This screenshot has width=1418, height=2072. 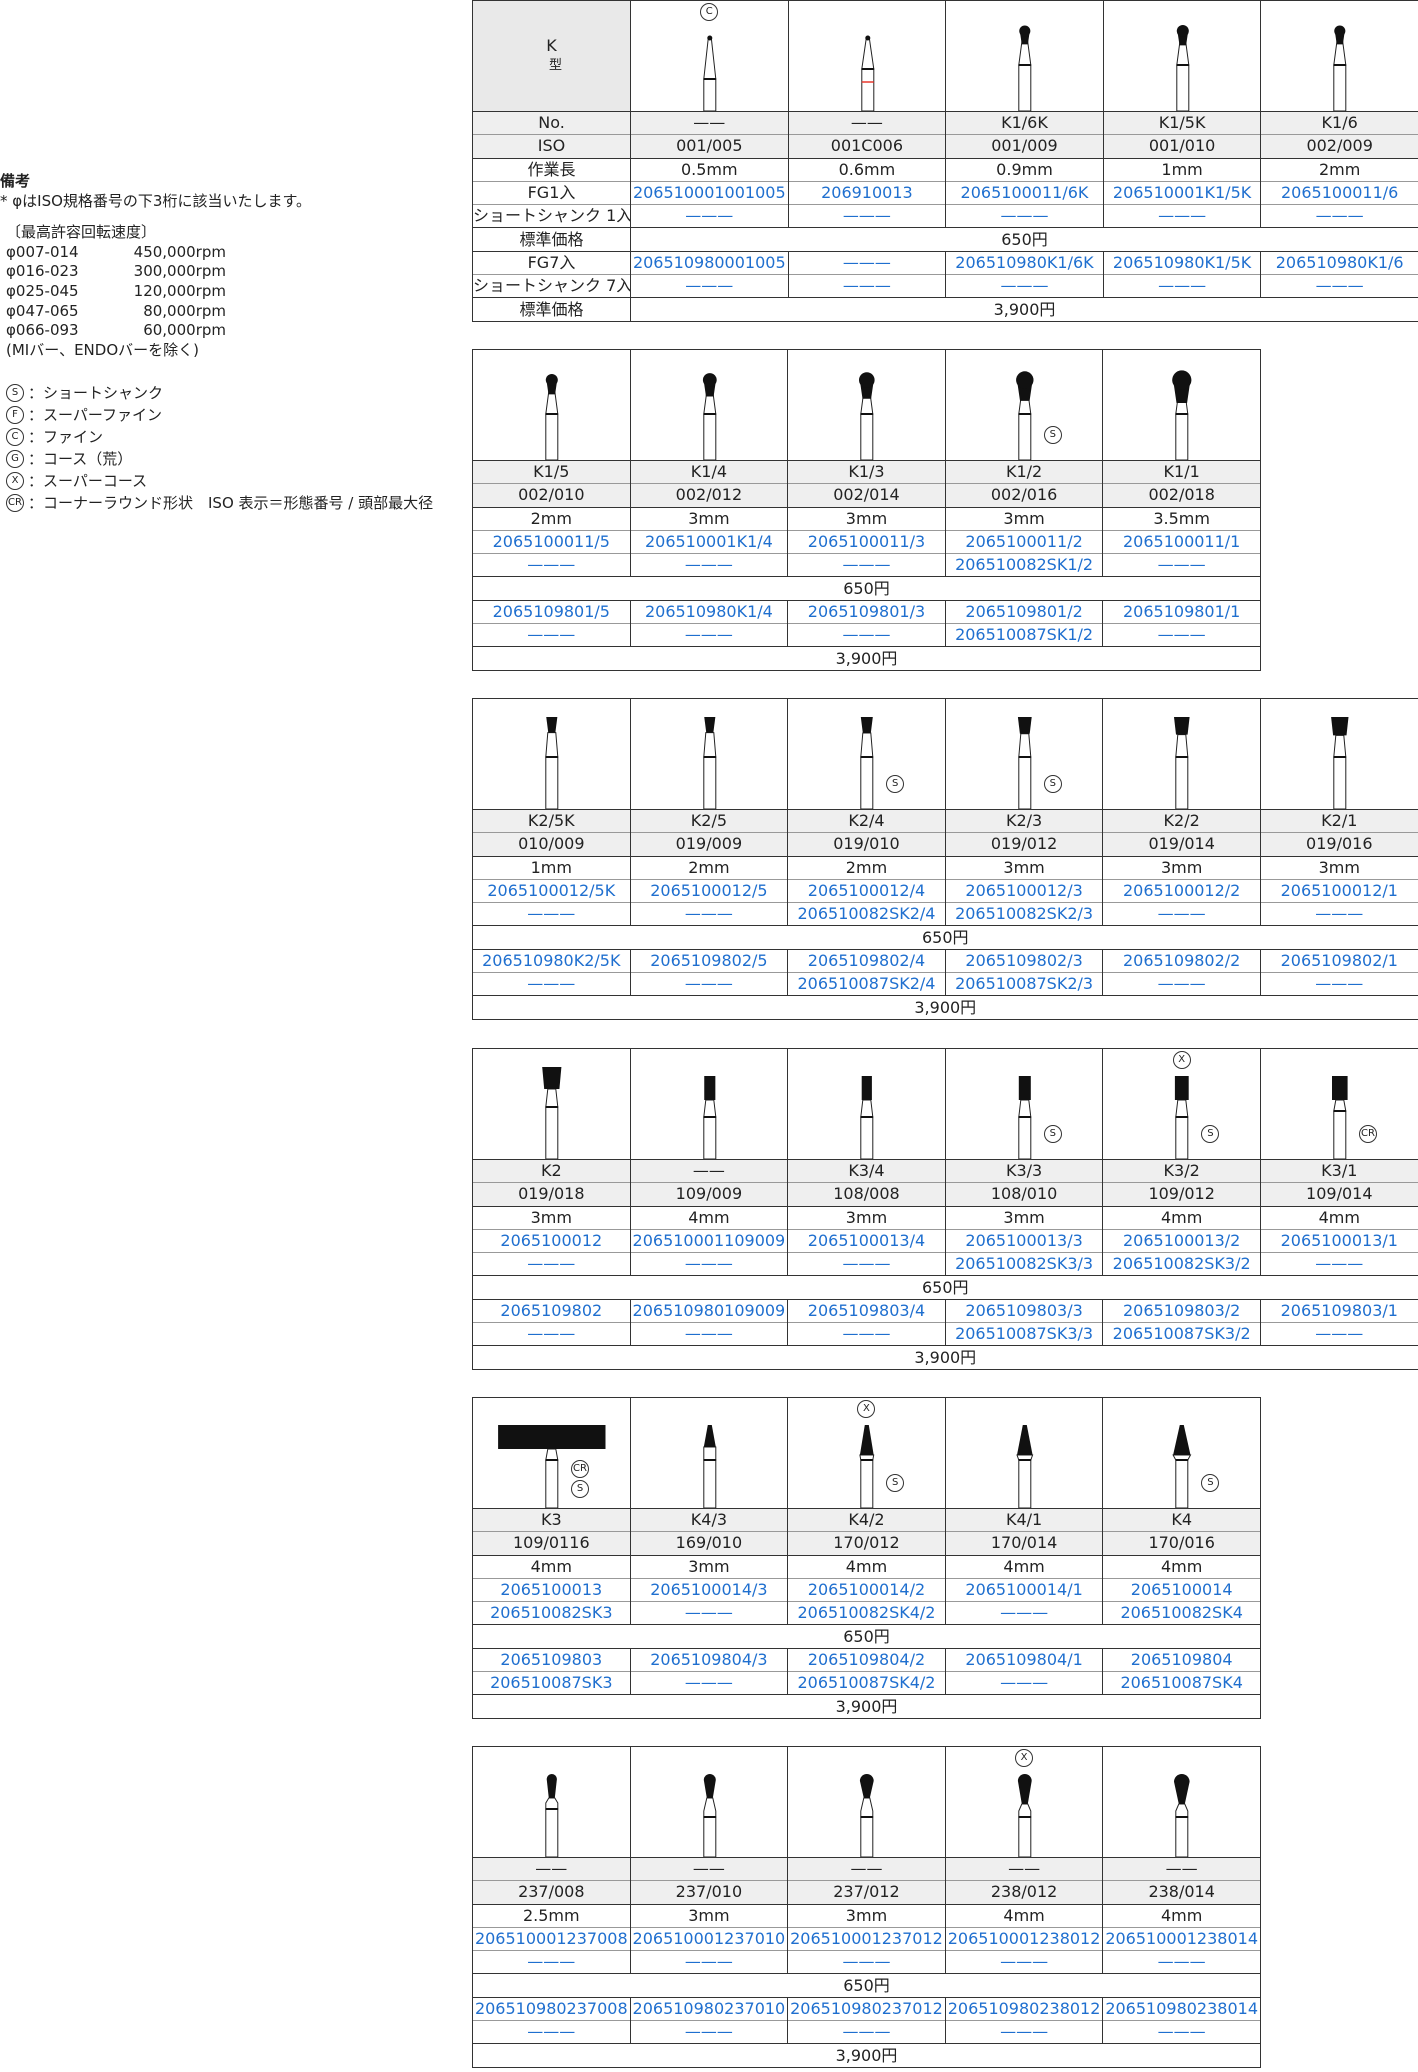 What do you see at coordinates (866, 1589) in the screenshot?
I see `cell-fg1: 2065100014/2` at bounding box center [866, 1589].